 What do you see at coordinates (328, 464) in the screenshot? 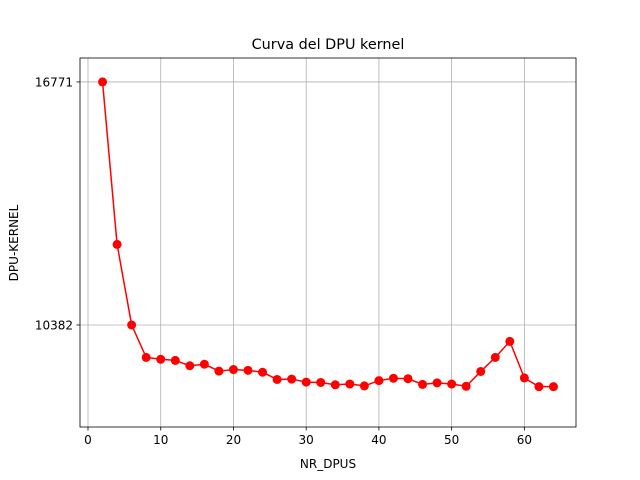
I see `x-axis-label: NR_DPUS` at bounding box center [328, 464].